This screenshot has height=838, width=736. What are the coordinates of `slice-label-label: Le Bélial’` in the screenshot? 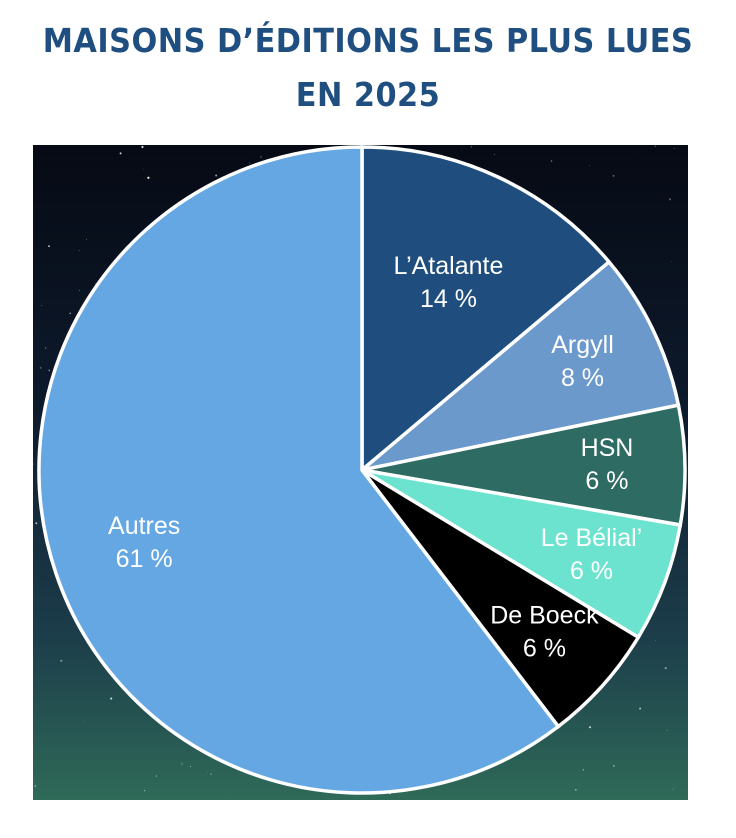 It's located at (591, 538).